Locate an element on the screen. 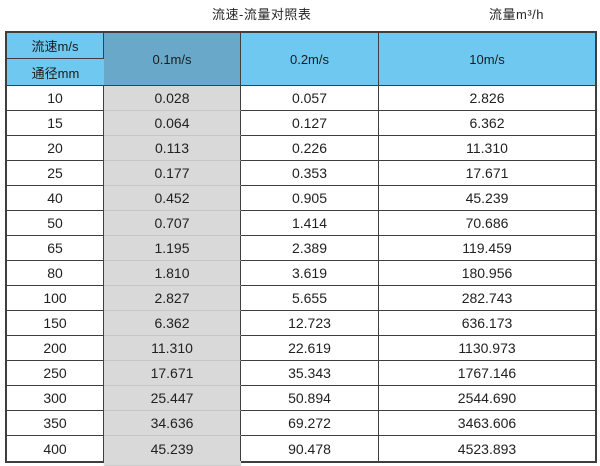  table-row: 400 45.239 90.478 4523.893 is located at coordinates (301, 448).